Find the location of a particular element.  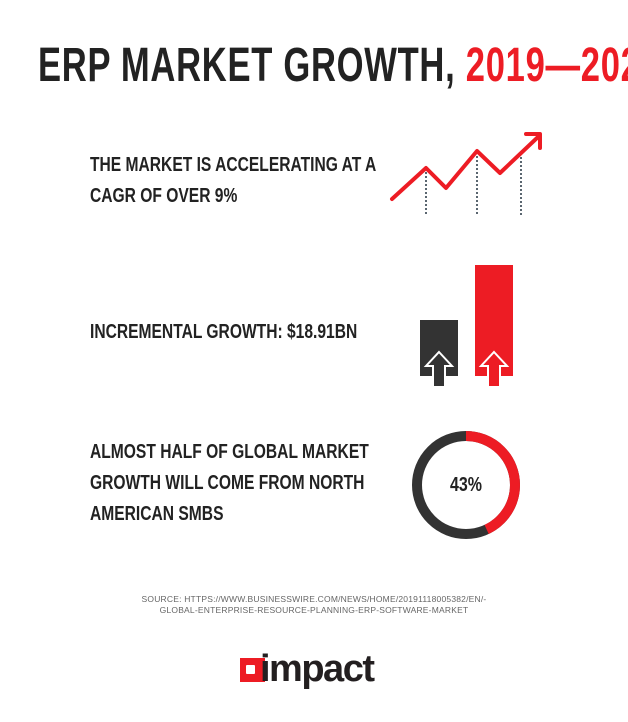

stat-text: AMERICAN SMBS is located at coordinates (157, 514).